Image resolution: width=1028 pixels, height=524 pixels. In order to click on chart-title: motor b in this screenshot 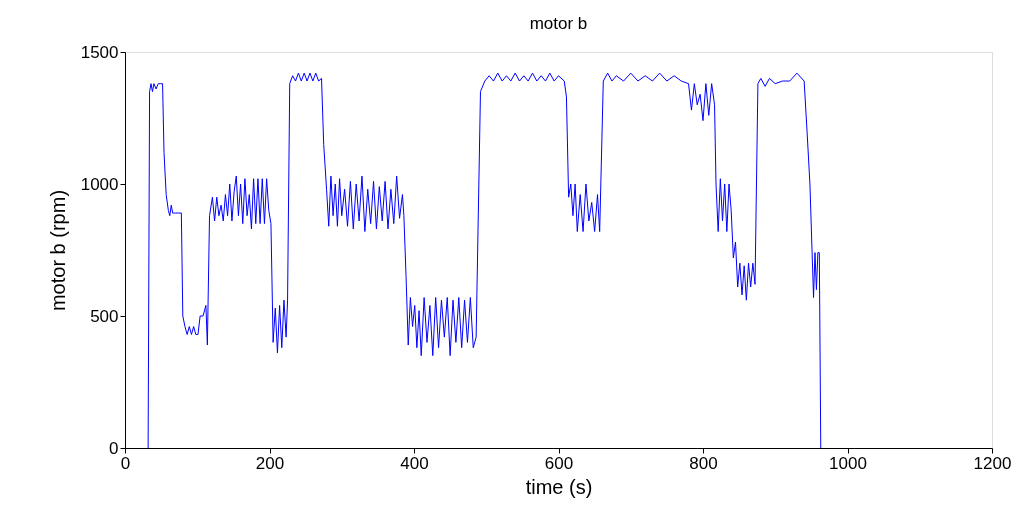, I will do `click(558, 23)`.